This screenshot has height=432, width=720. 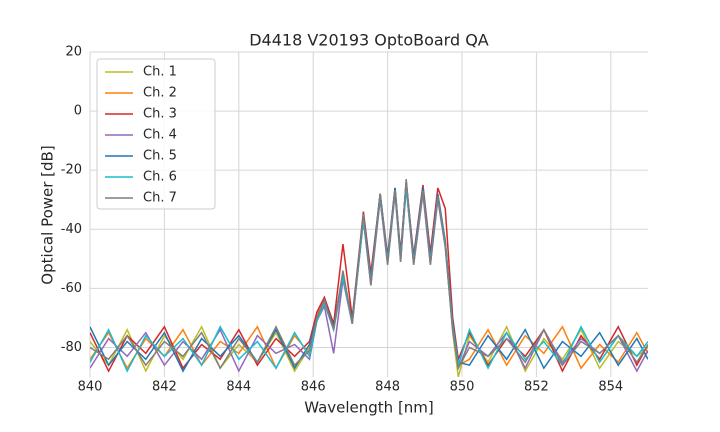 What do you see at coordinates (462, 387) in the screenshot?
I see `x-tick-label: 850` at bounding box center [462, 387].